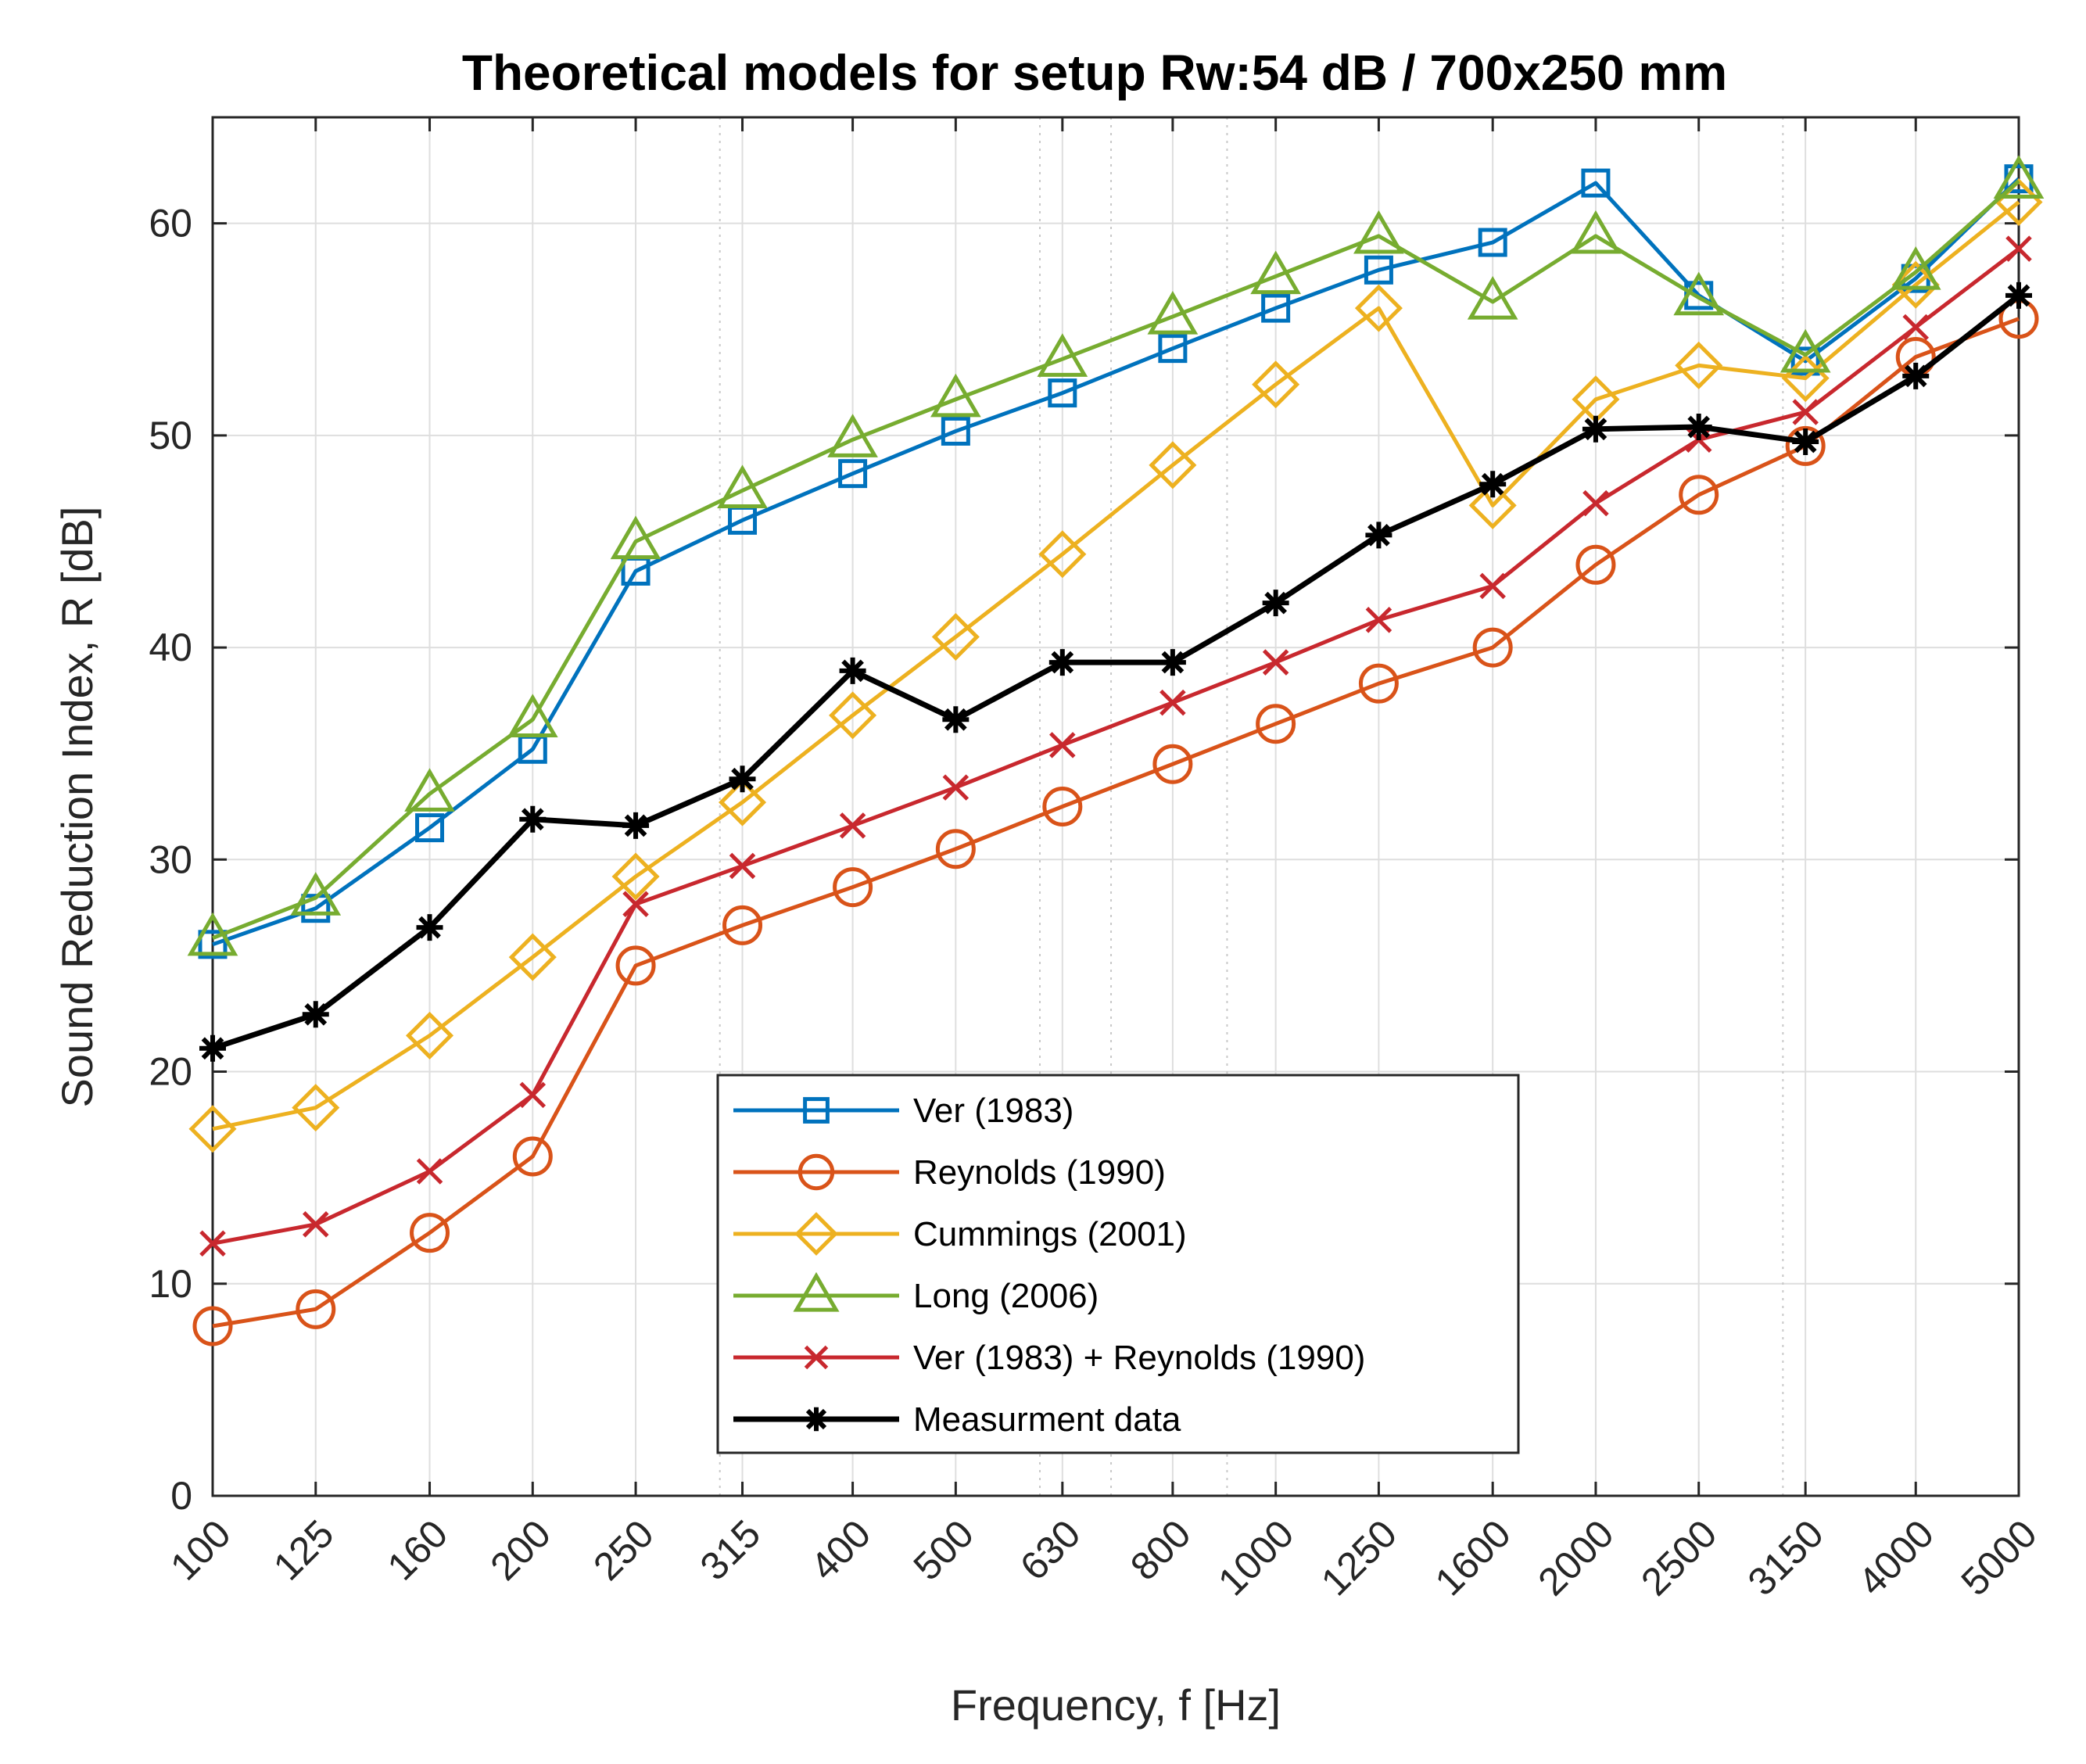  Describe the element at coordinates (903, 1111) in the screenshot. I see `legend-entry: Ver (1983)` at that location.